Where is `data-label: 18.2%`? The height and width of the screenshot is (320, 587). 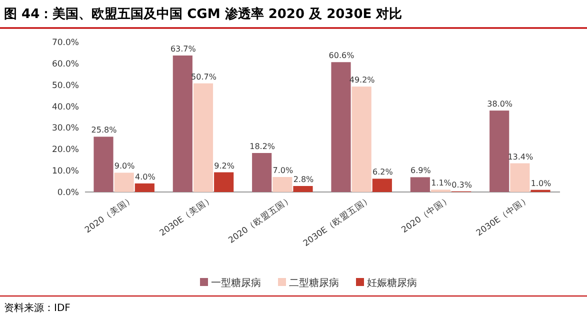 data-label: 18.2% is located at coordinates (263, 146).